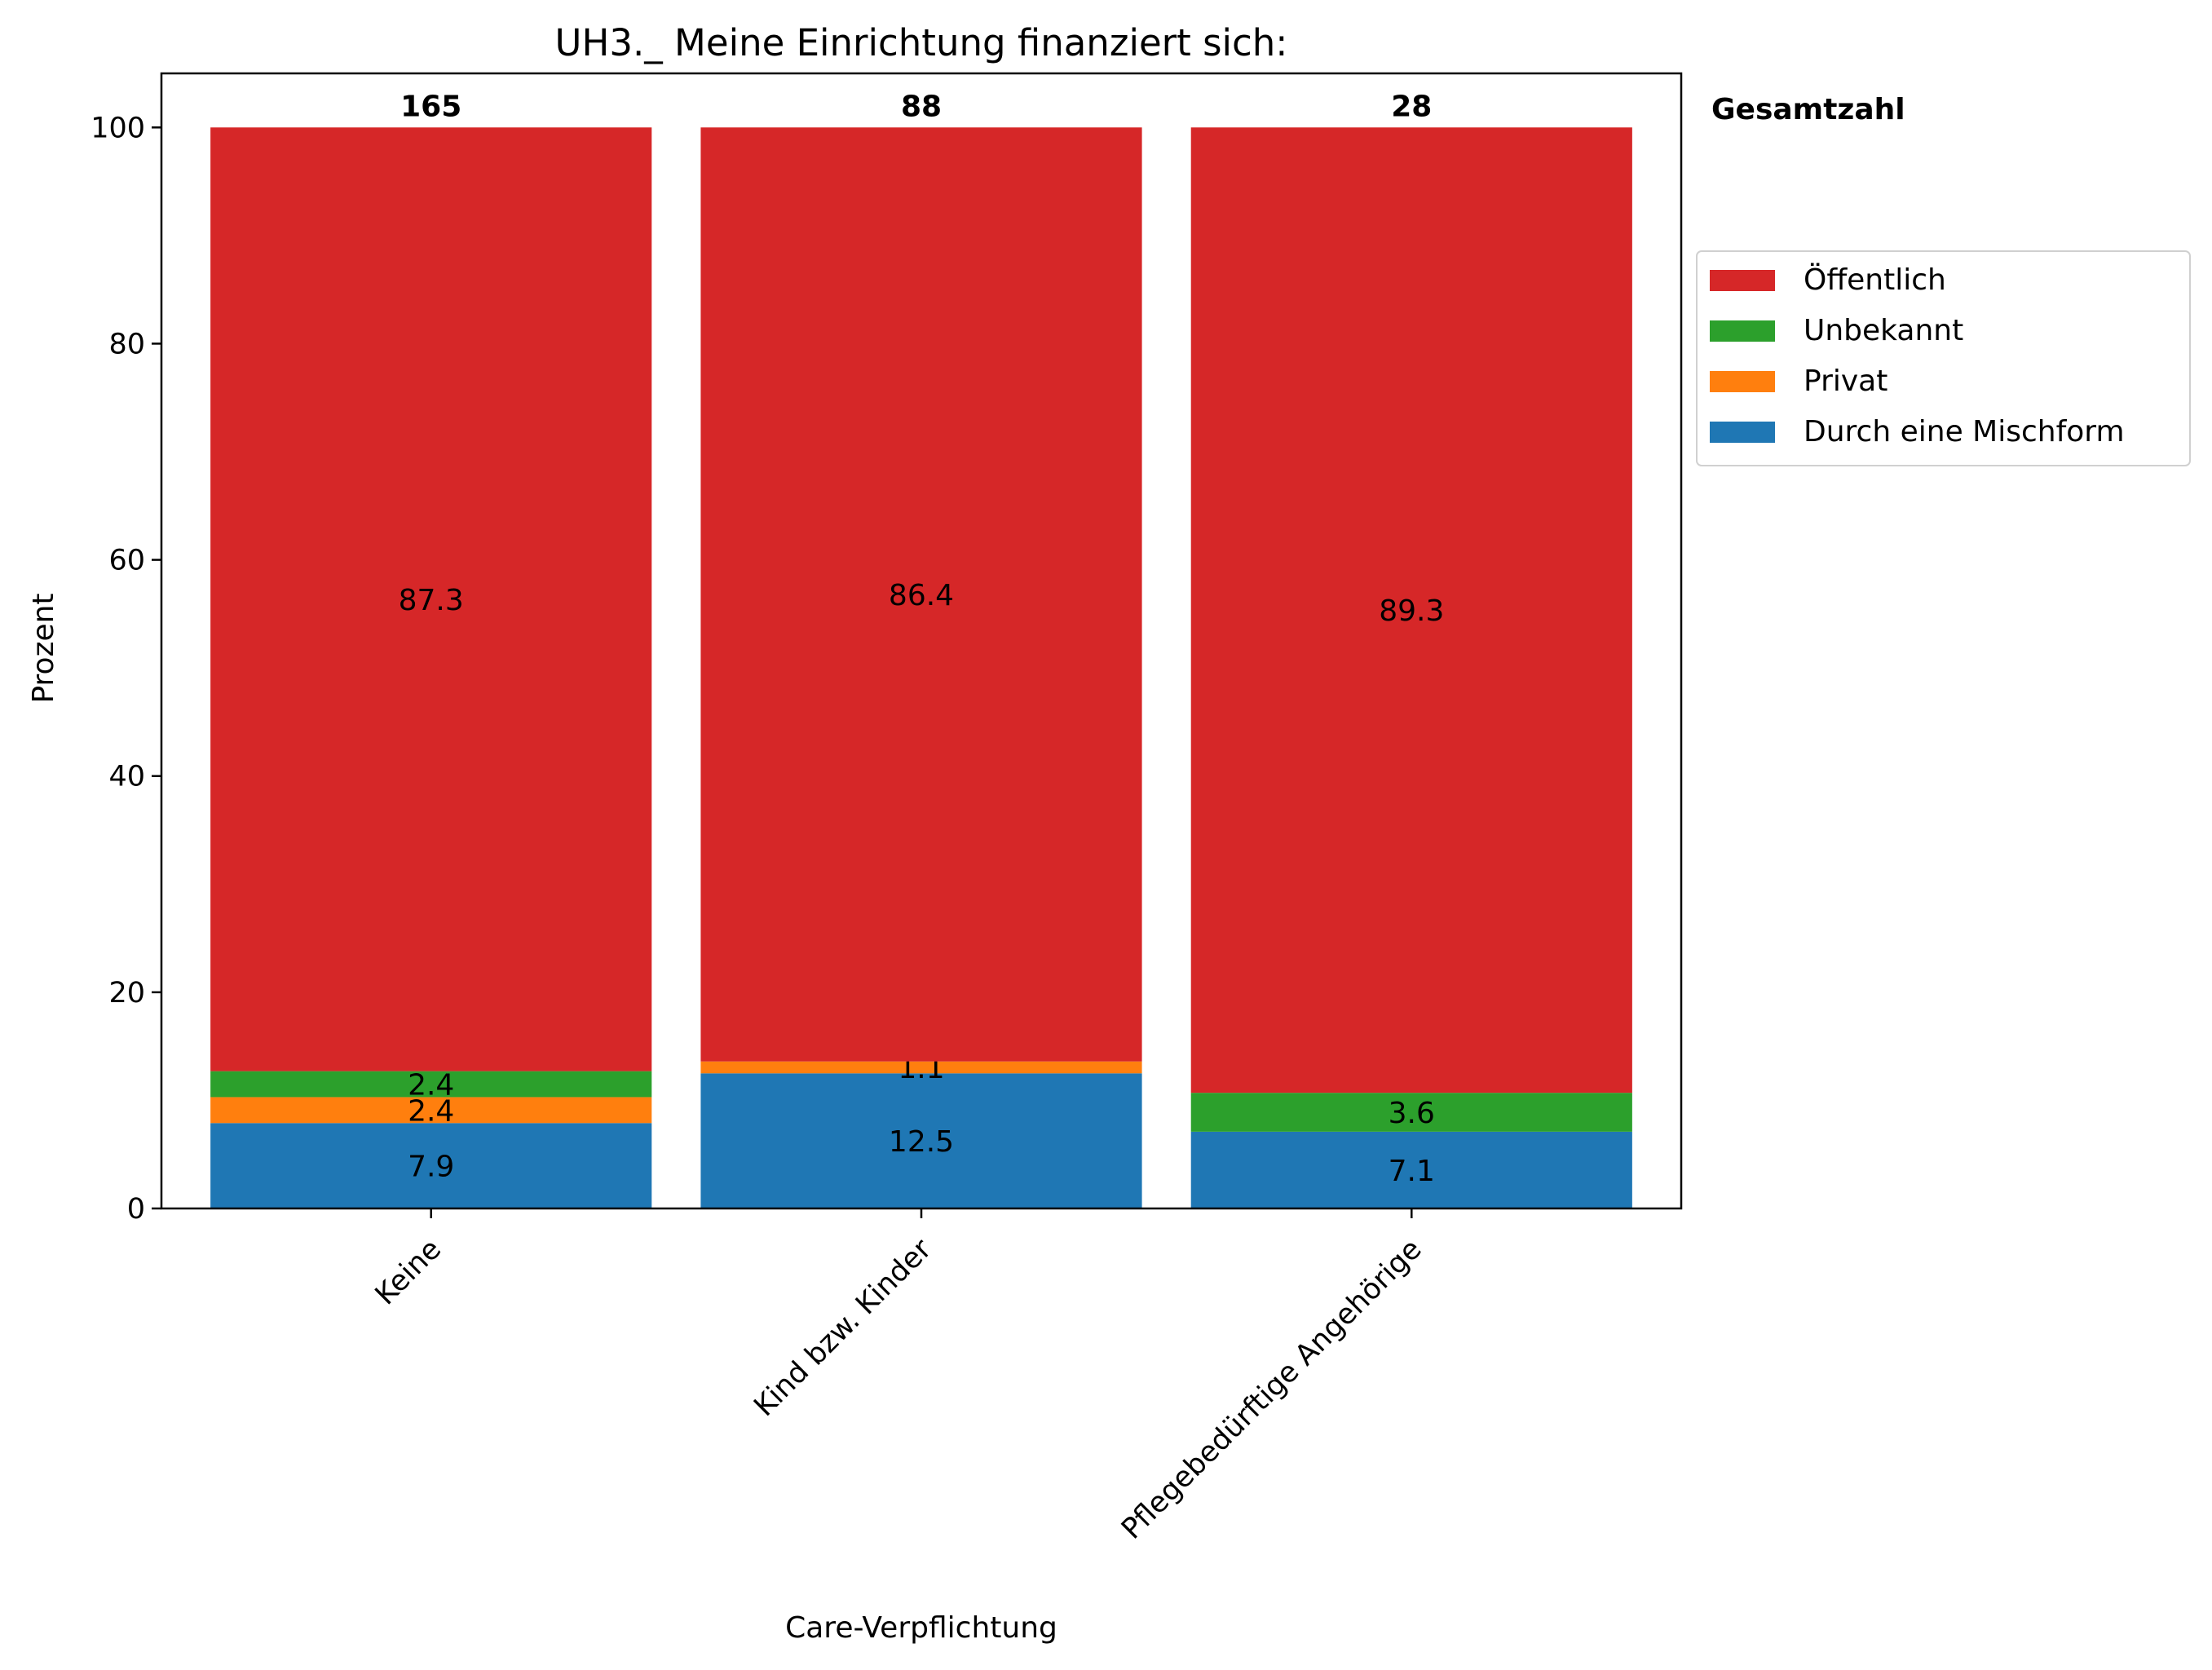 This screenshot has height=1670, width=2212. What do you see at coordinates (118, 128) in the screenshot?
I see `y-tick-label: 100` at bounding box center [118, 128].